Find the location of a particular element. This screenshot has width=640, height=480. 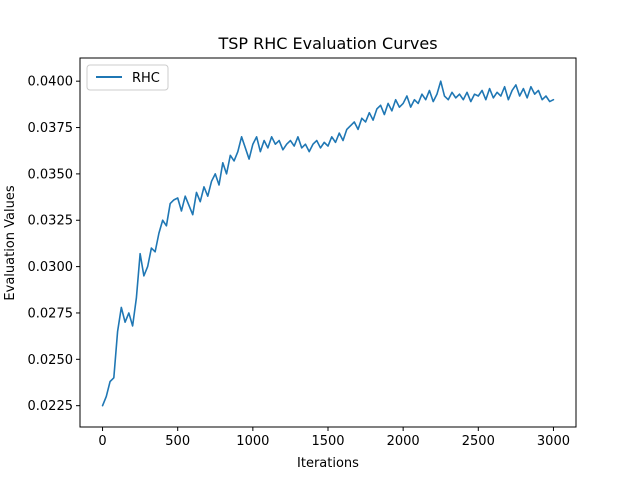

x-tick-label: 2500 is located at coordinates (478, 441).